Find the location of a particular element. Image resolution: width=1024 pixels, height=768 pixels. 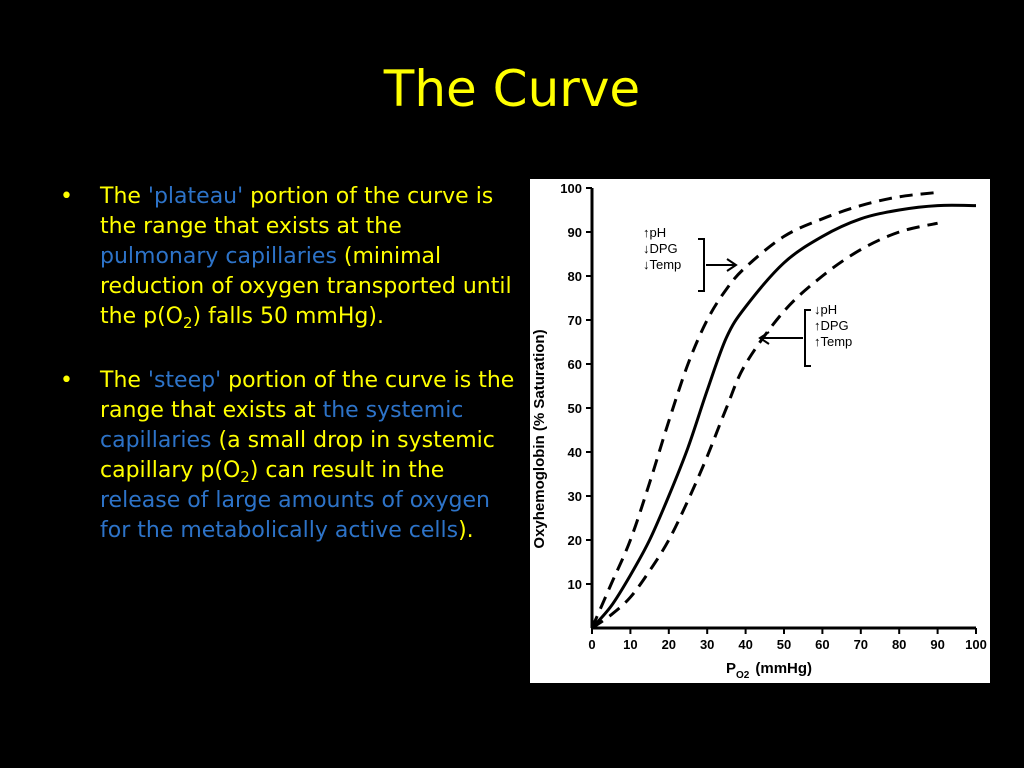

y-tick-label: 40 is located at coordinates (575, 452).